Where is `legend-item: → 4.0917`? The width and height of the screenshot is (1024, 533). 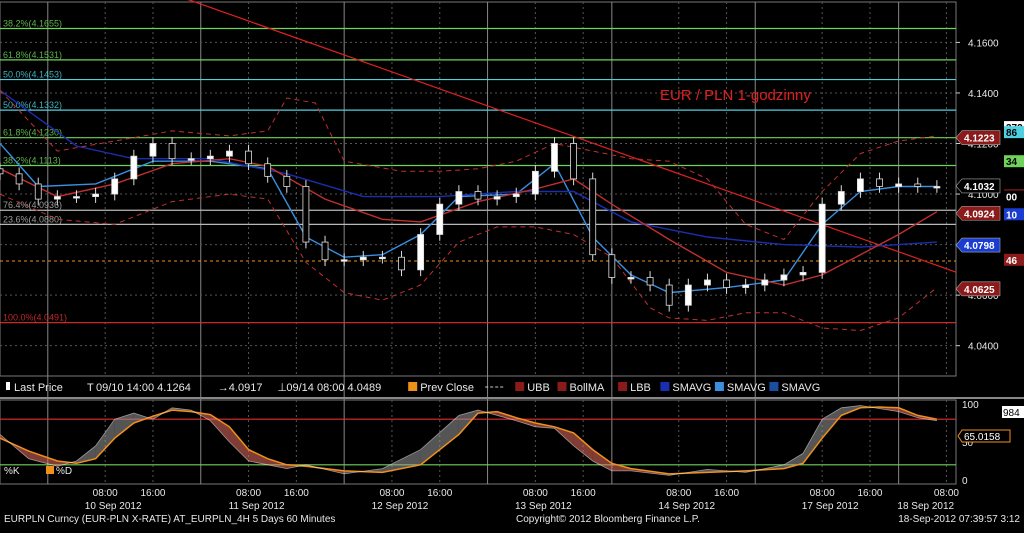 legend-item: → 4.0917 is located at coordinates (240, 388).